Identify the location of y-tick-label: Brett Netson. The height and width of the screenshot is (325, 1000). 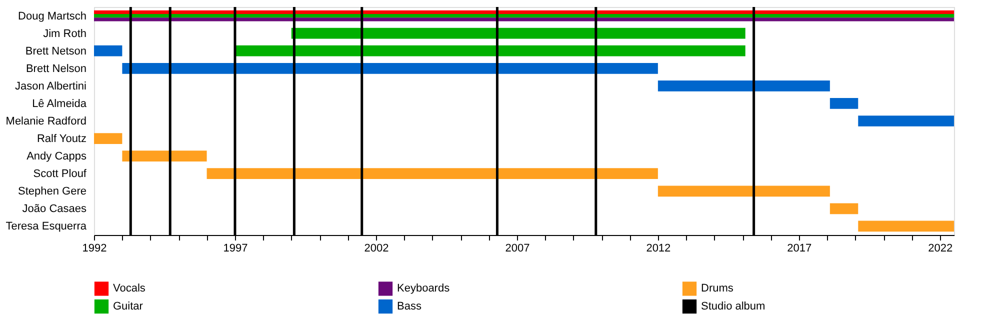
(55, 51).